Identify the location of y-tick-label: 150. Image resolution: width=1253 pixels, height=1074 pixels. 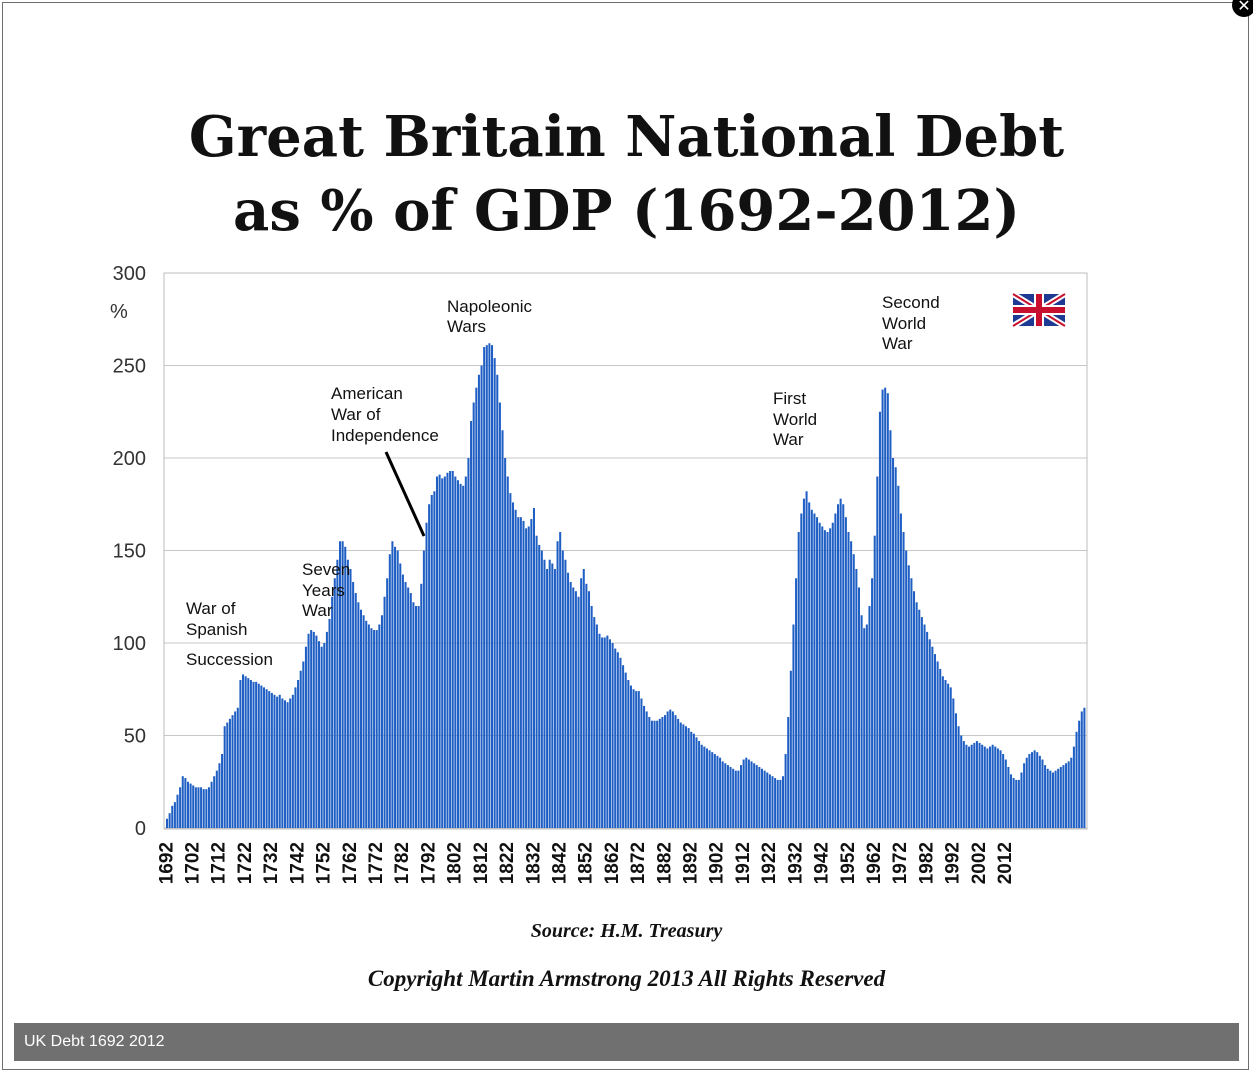
(129, 552).